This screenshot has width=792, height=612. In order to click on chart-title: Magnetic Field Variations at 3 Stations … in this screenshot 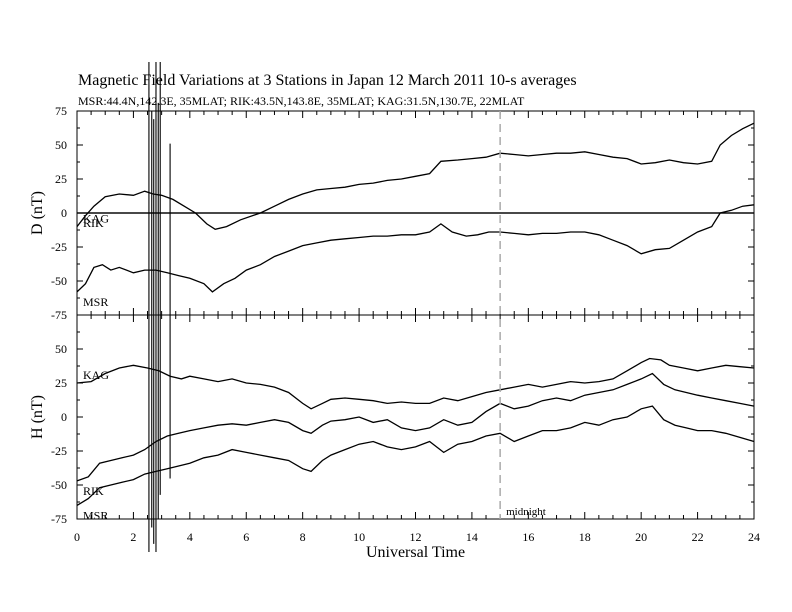, I will do `click(327, 80)`.